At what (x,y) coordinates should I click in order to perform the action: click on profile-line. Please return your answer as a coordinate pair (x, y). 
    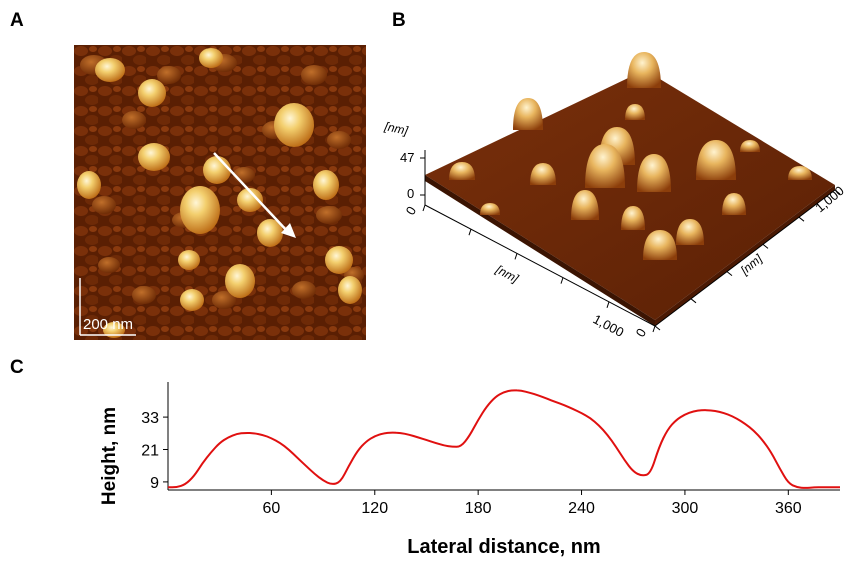
    Looking at the image, I should click on (251, 193).